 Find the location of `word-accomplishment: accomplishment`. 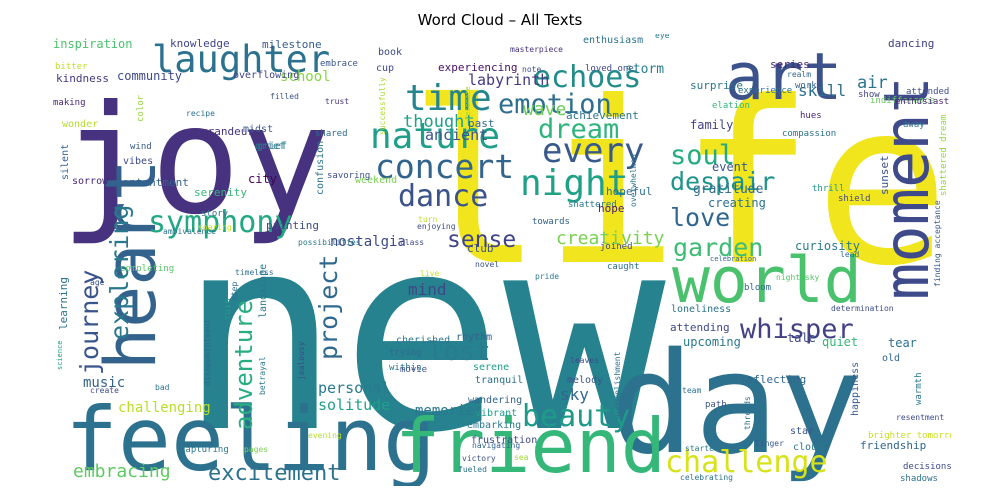

word-accomplishment: accomplishment is located at coordinates (617, 385).